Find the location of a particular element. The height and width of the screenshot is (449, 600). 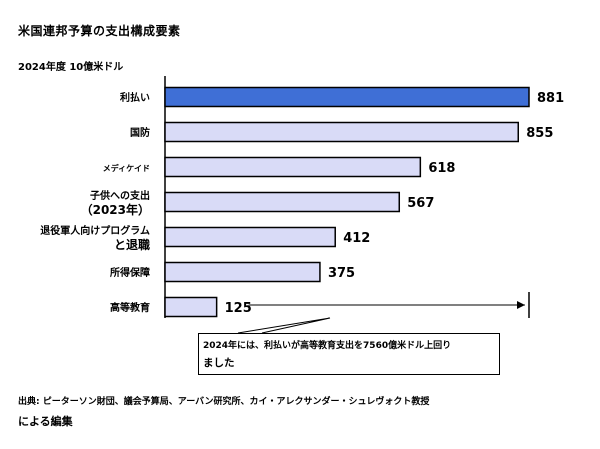

data-label-3: 567 is located at coordinates (420, 203).